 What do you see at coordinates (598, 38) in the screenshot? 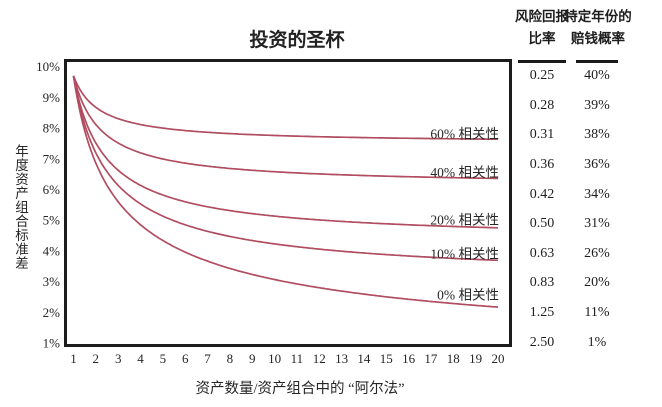
I see `loss-probability-header-line2: 赔钱概率` at bounding box center [598, 38].